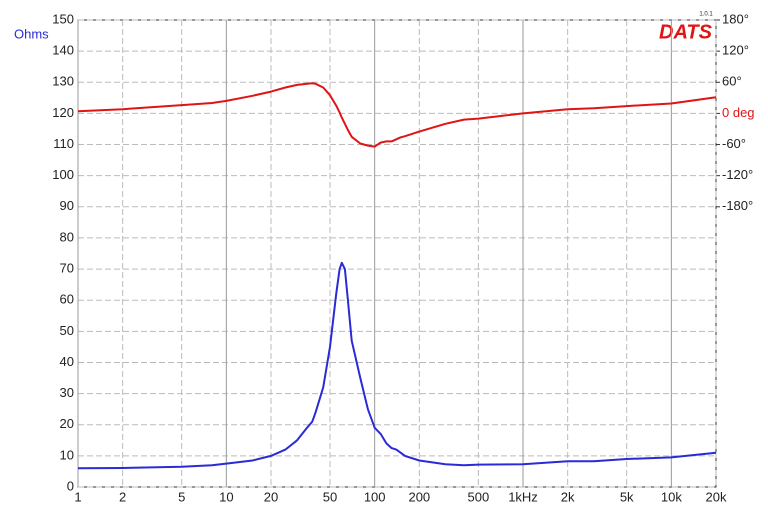  Describe the element at coordinates (63, 18) in the screenshot. I see `y-tick-label: 150` at that location.